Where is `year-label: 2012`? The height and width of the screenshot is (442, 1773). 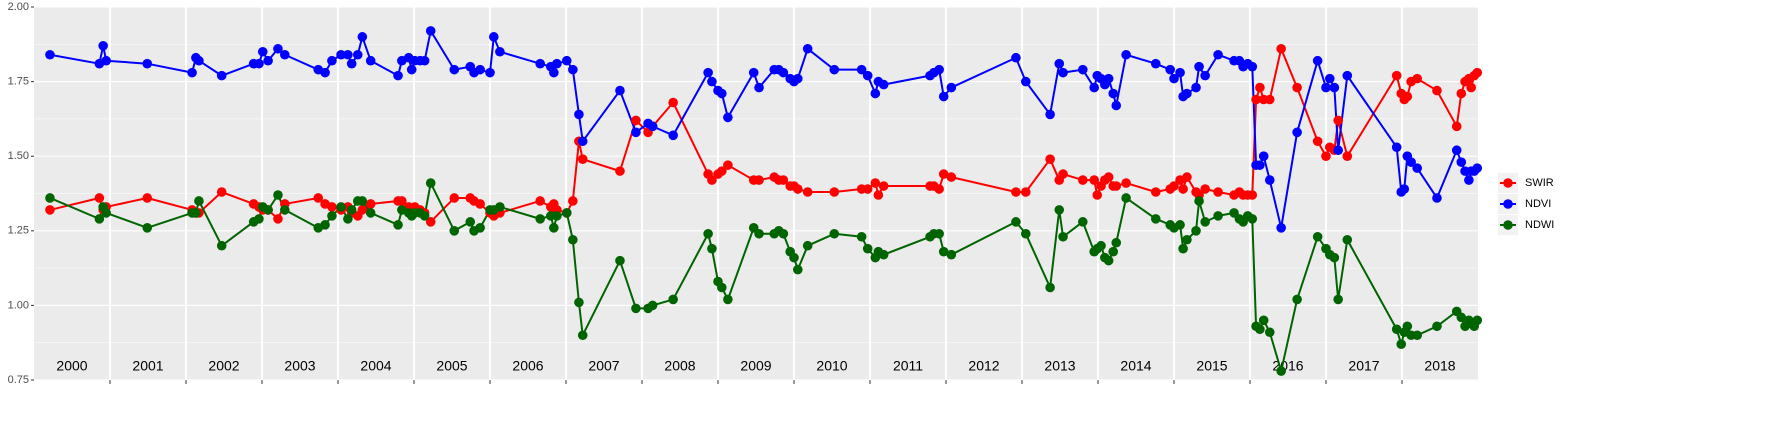 year-label: 2012 is located at coordinates (983, 366).